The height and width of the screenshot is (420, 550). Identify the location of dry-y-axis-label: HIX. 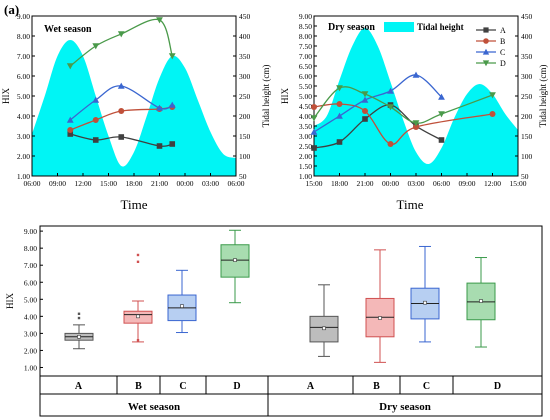
(285, 96).